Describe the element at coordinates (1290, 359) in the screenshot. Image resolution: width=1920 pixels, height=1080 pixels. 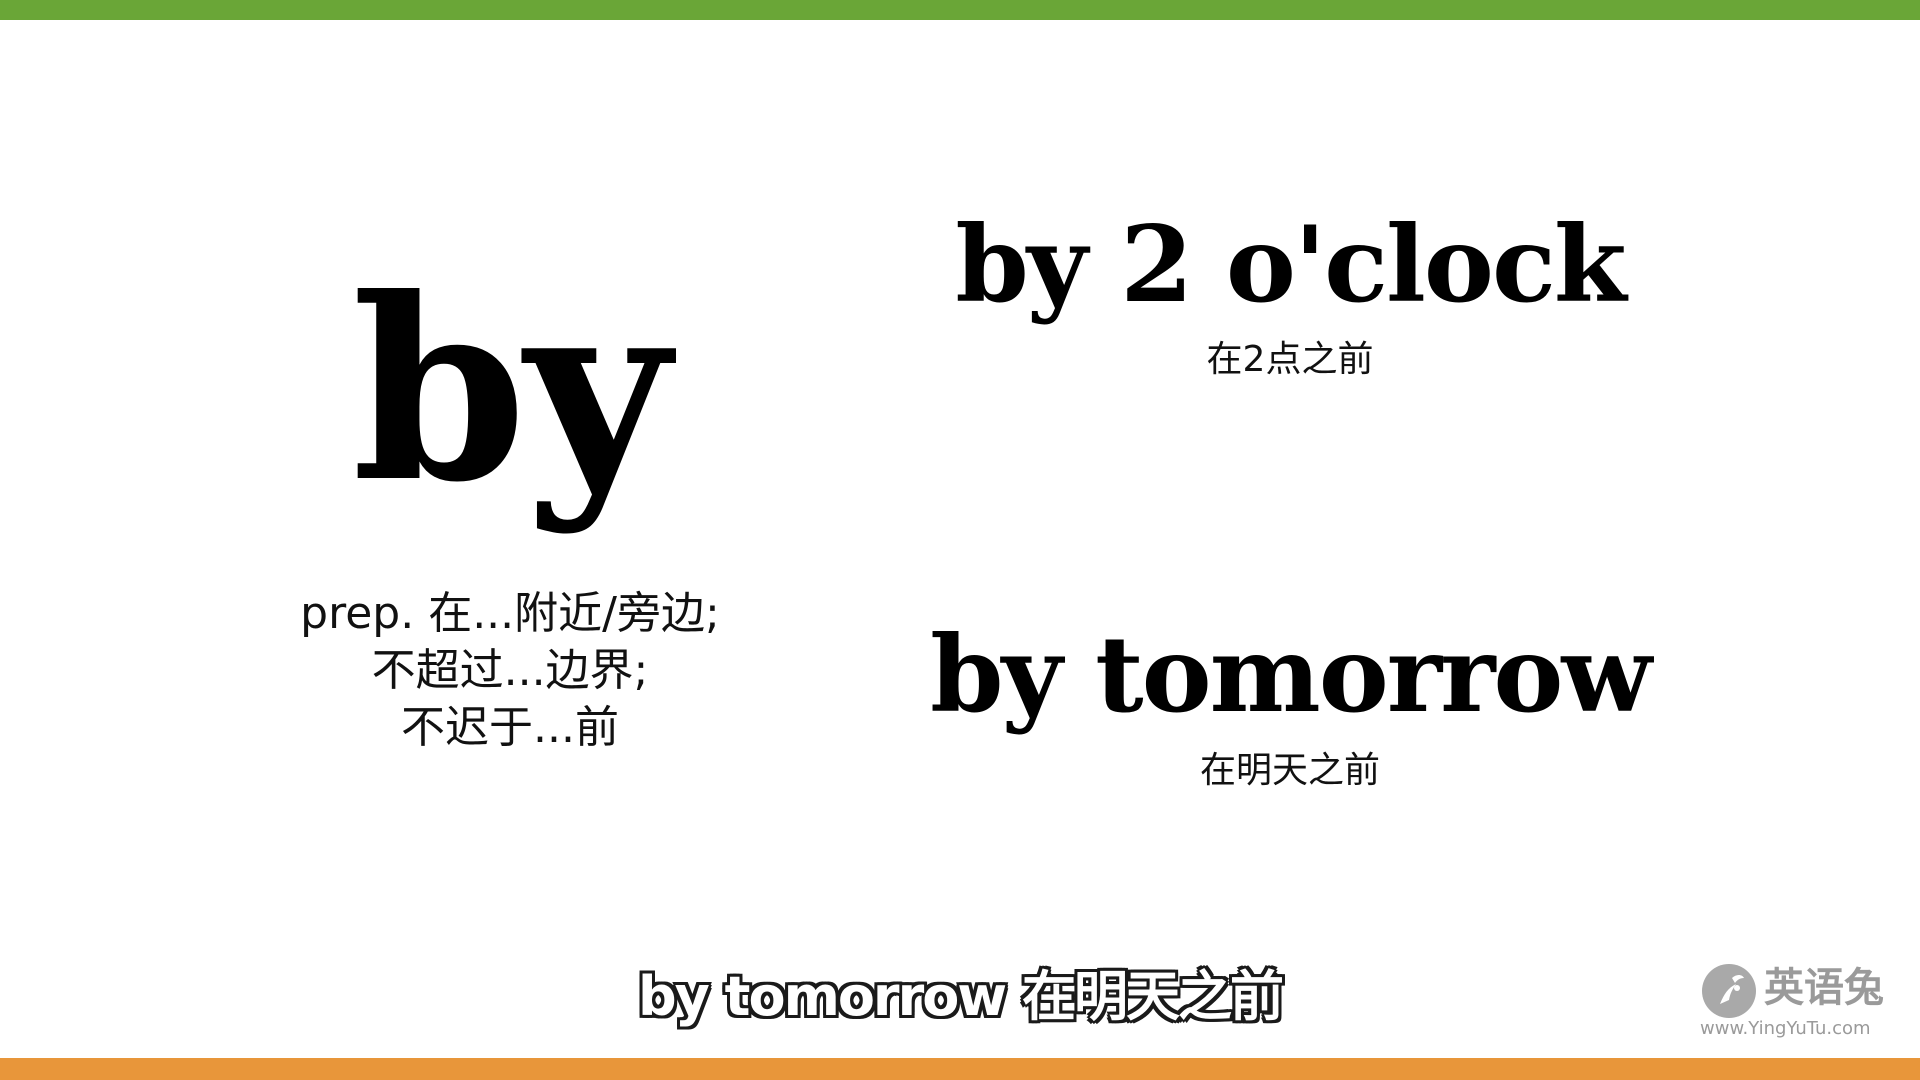
I see `example-translation-1: 在2点之前` at that location.